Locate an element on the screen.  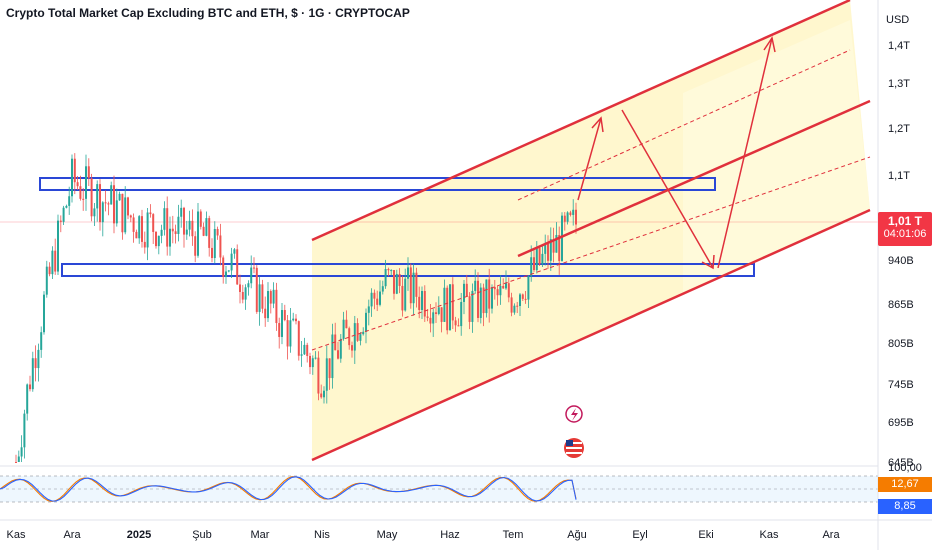
price-tick-label: 805B is located at coordinates (901, 344).